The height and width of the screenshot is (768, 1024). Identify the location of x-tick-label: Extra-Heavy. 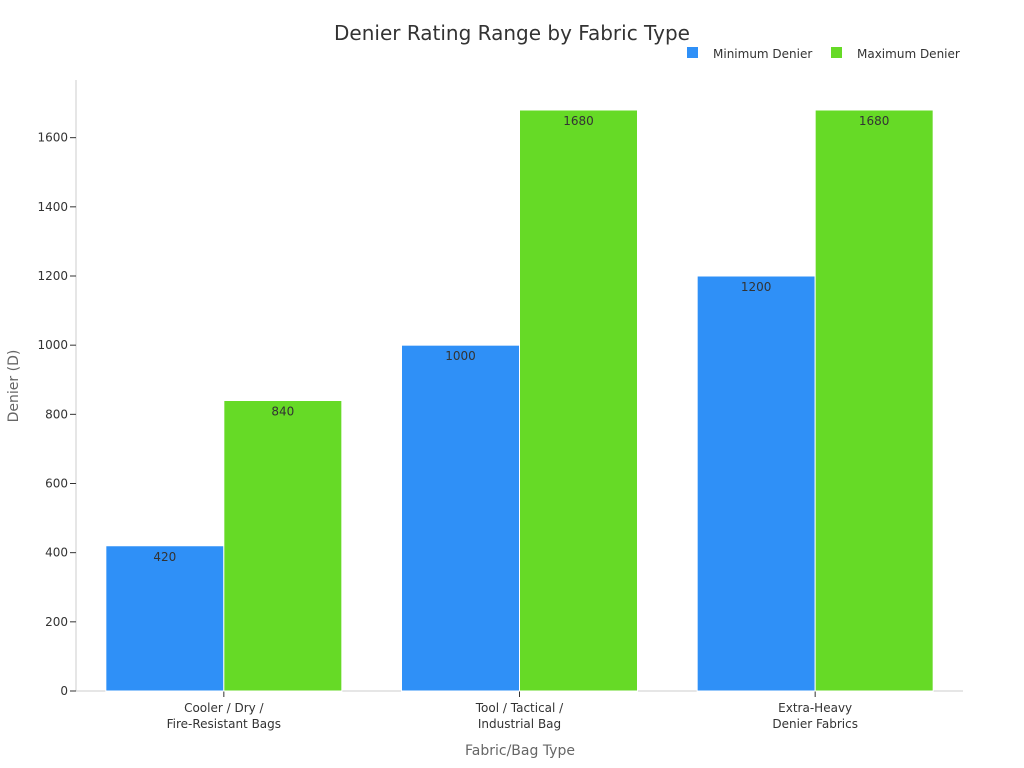
(815, 708).